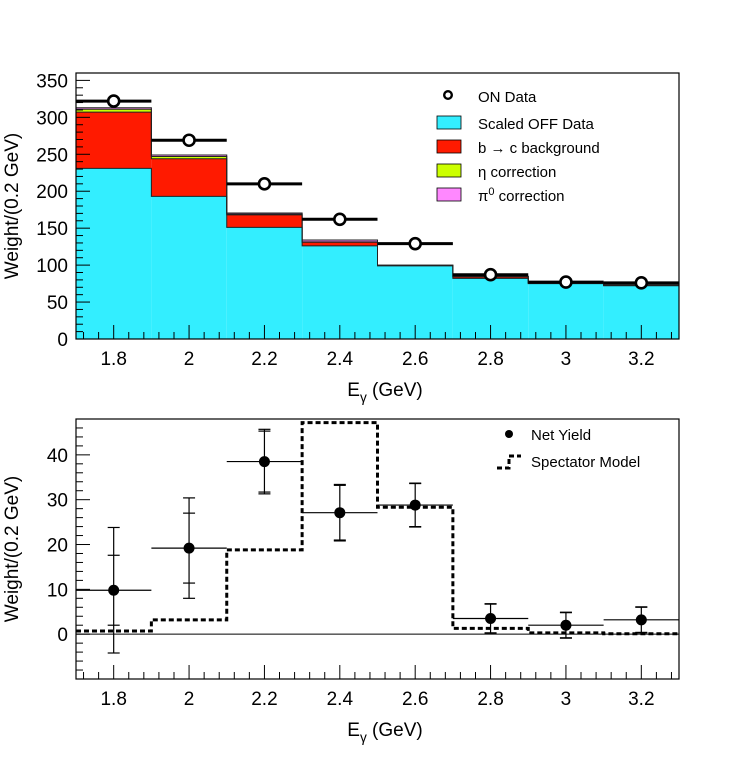 This screenshot has height=758, width=753. What do you see at coordinates (57, 456) in the screenshot?
I see `y-tick-label: 40` at bounding box center [57, 456].